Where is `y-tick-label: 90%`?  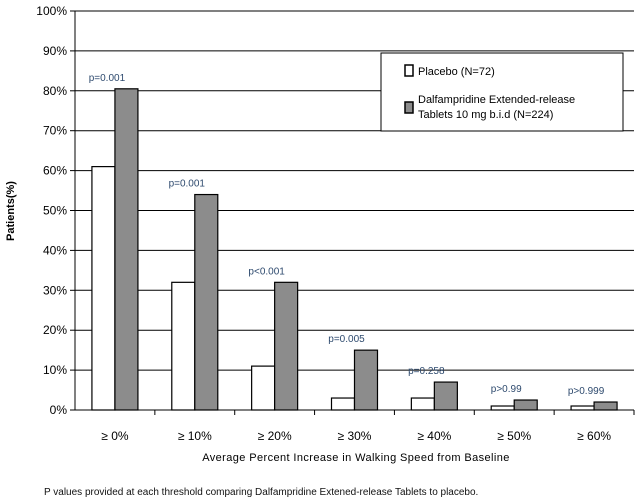
y-tick-label: 90% is located at coordinates (55, 51).